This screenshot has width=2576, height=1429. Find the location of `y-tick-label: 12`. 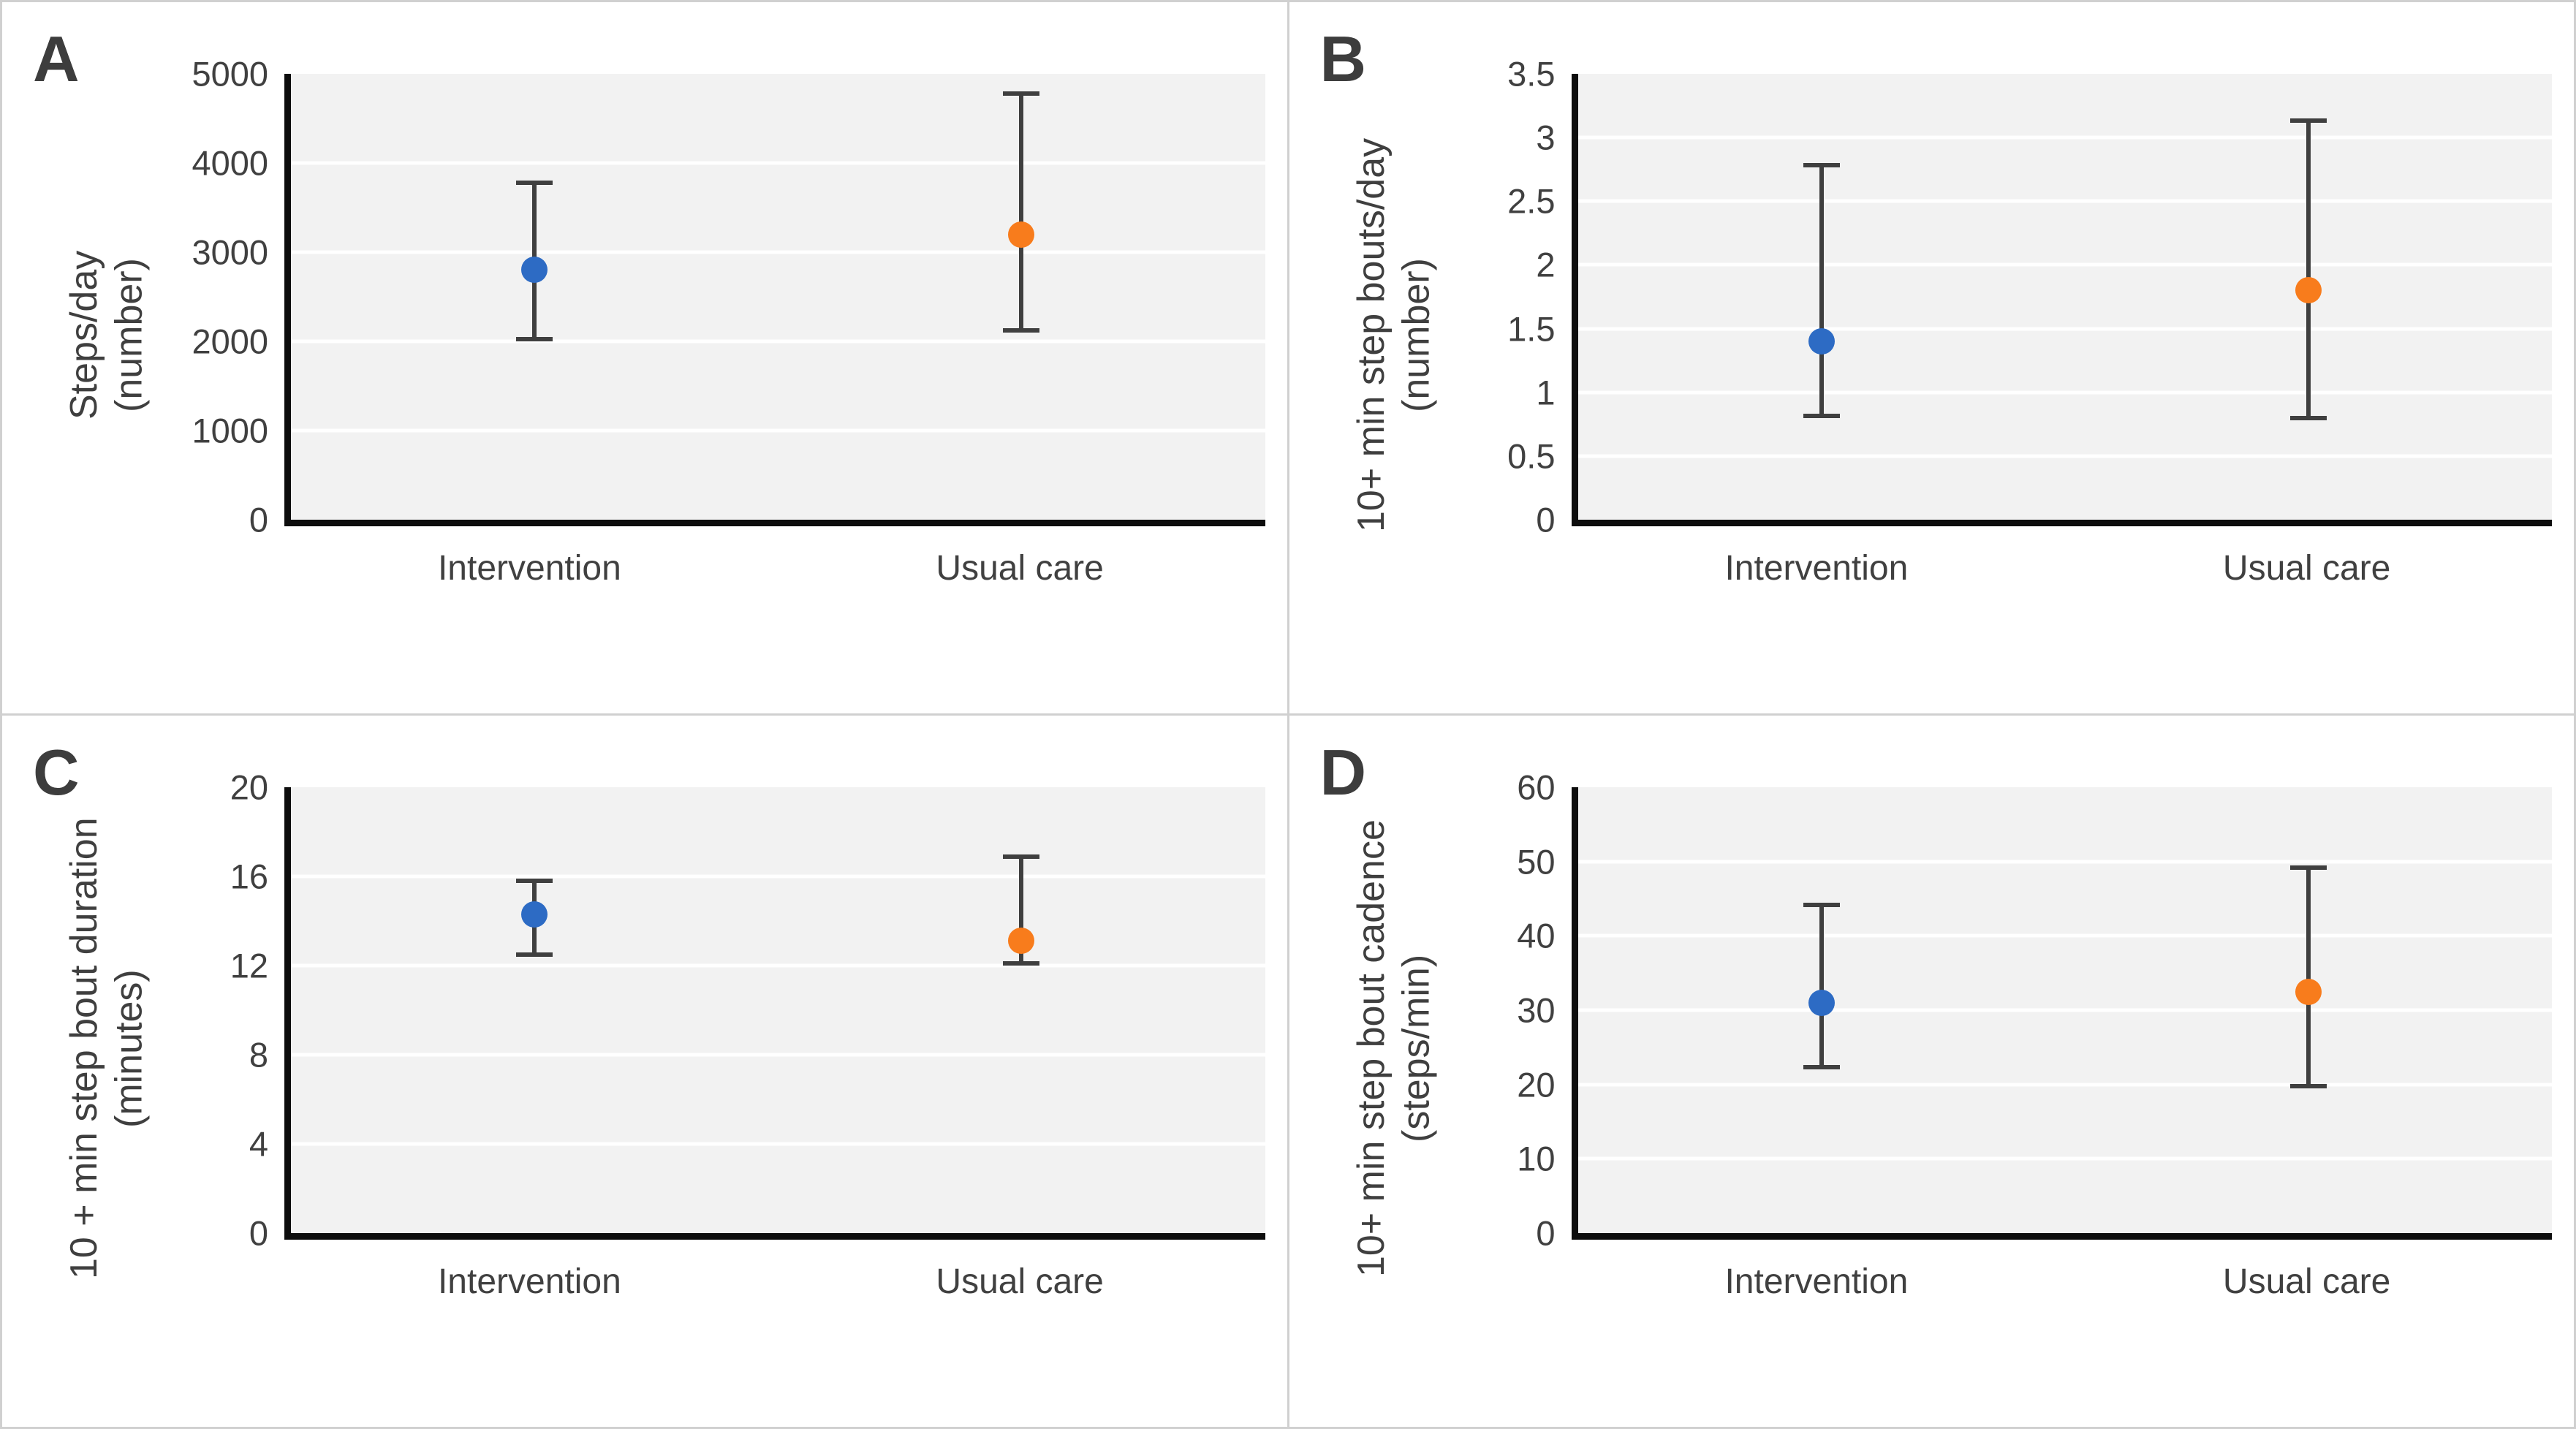

y-tick-label: 12 is located at coordinates (249, 965).